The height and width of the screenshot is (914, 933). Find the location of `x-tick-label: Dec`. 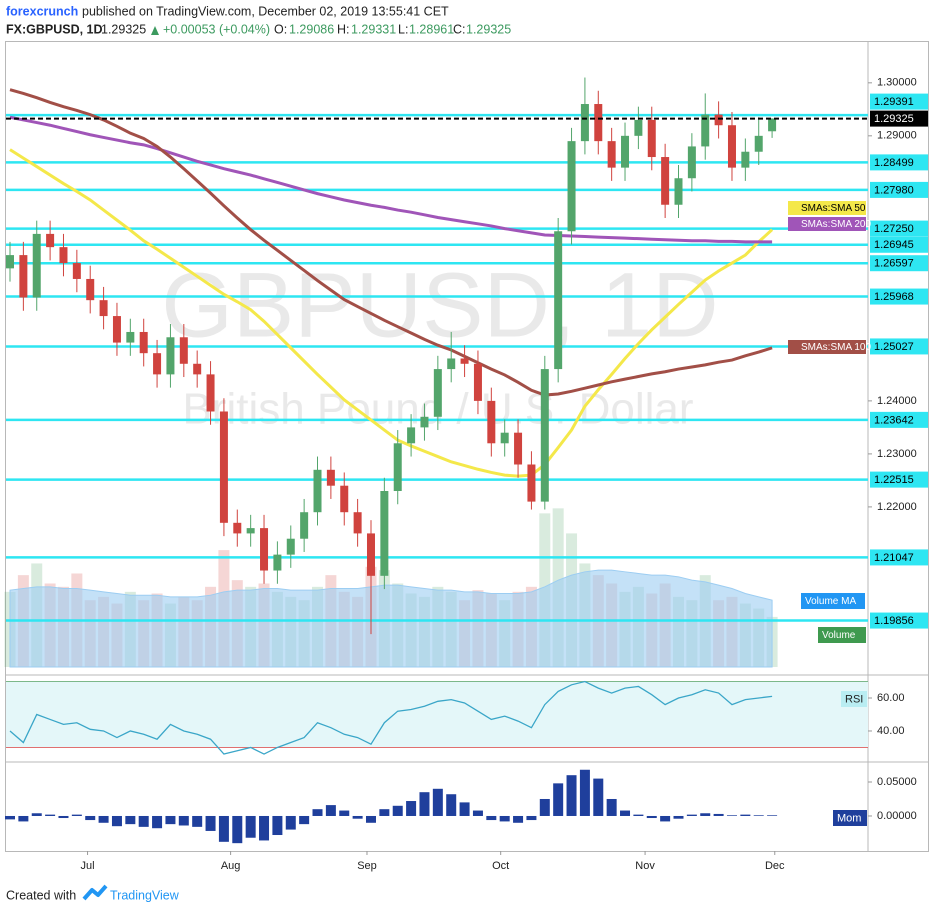

x-tick-label: Dec is located at coordinates (775, 866).